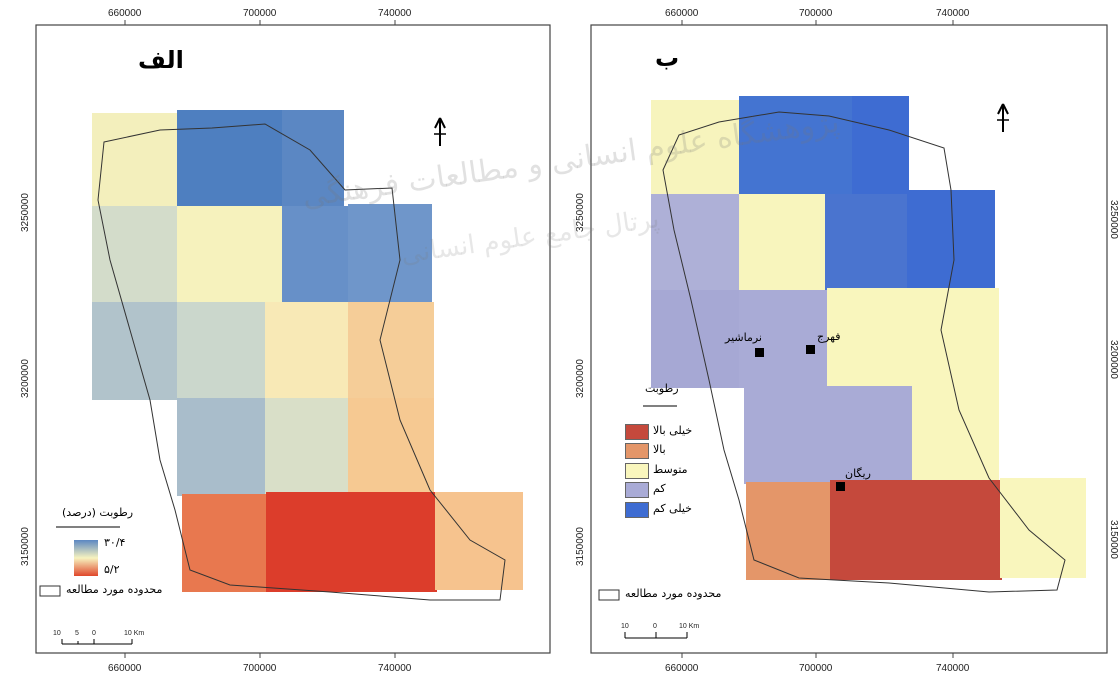  Describe the element at coordinates (810, 349) in the screenshot. I see `town-marker-fahraj` at that location.